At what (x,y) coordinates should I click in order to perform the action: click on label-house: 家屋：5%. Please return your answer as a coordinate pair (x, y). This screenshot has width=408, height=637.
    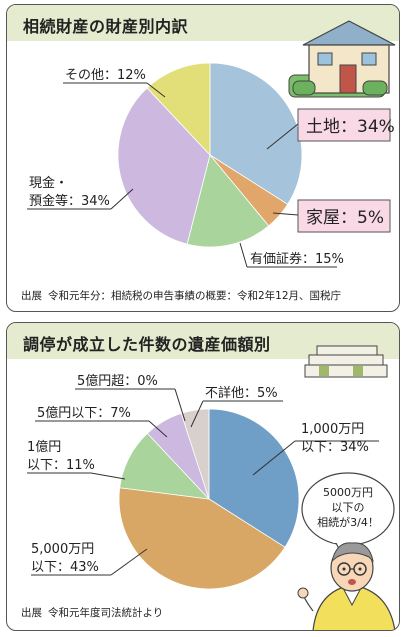
    Looking at the image, I should click on (345, 218).